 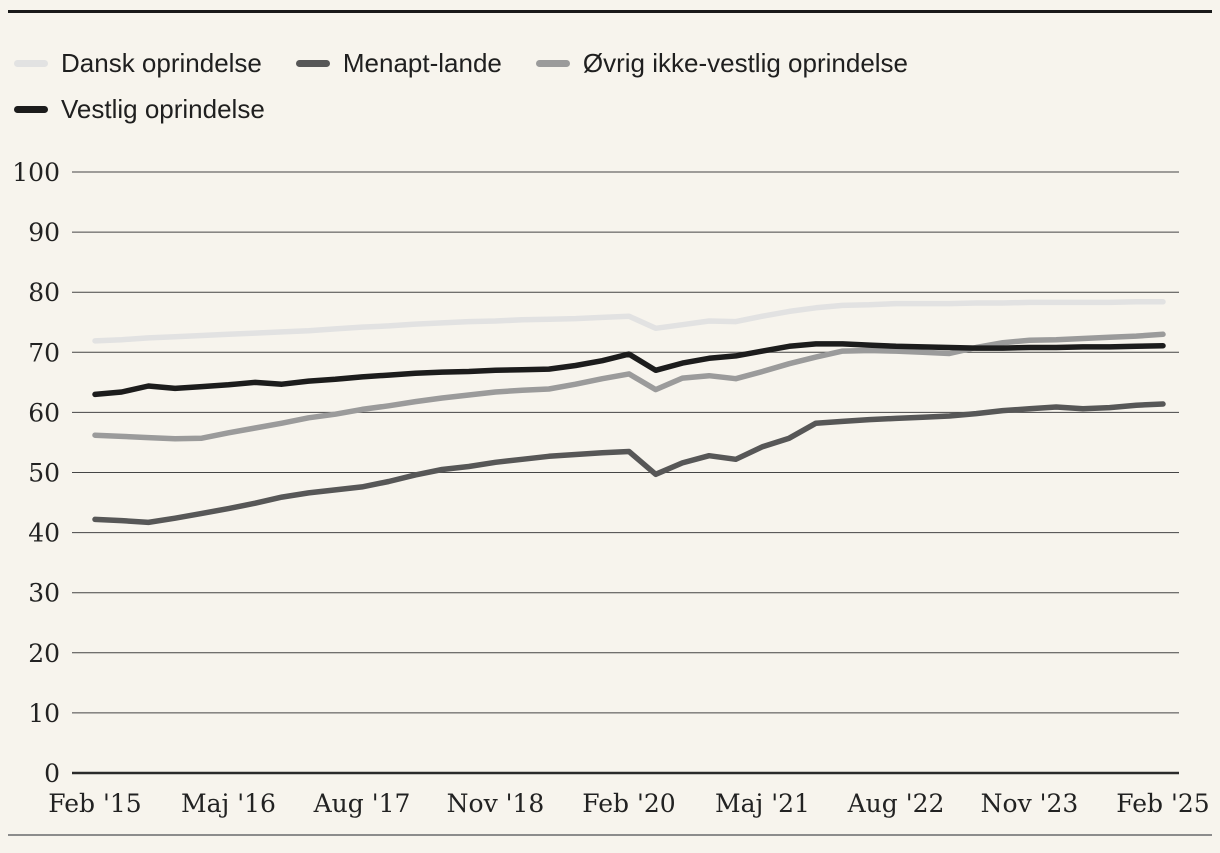 I want to click on y-axis-tick-label: 70, so click(x=44, y=352).